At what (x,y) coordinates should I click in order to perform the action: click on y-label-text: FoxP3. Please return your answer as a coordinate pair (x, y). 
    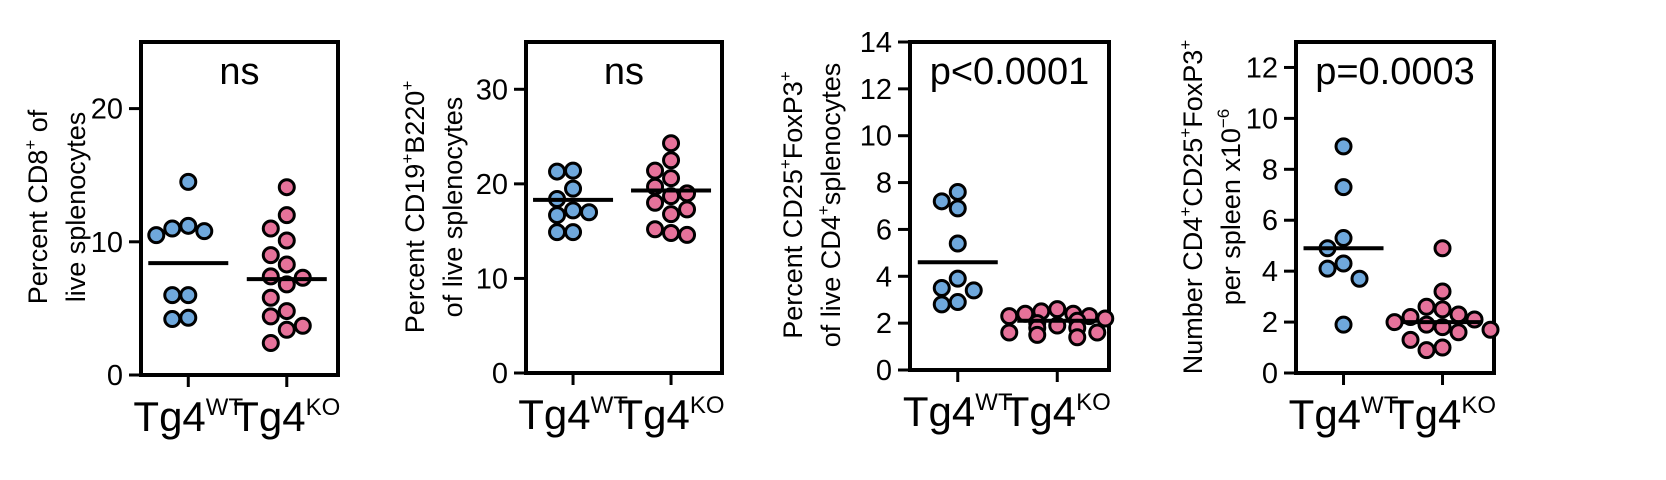
    Looking at the image, I should click on (793, 120).